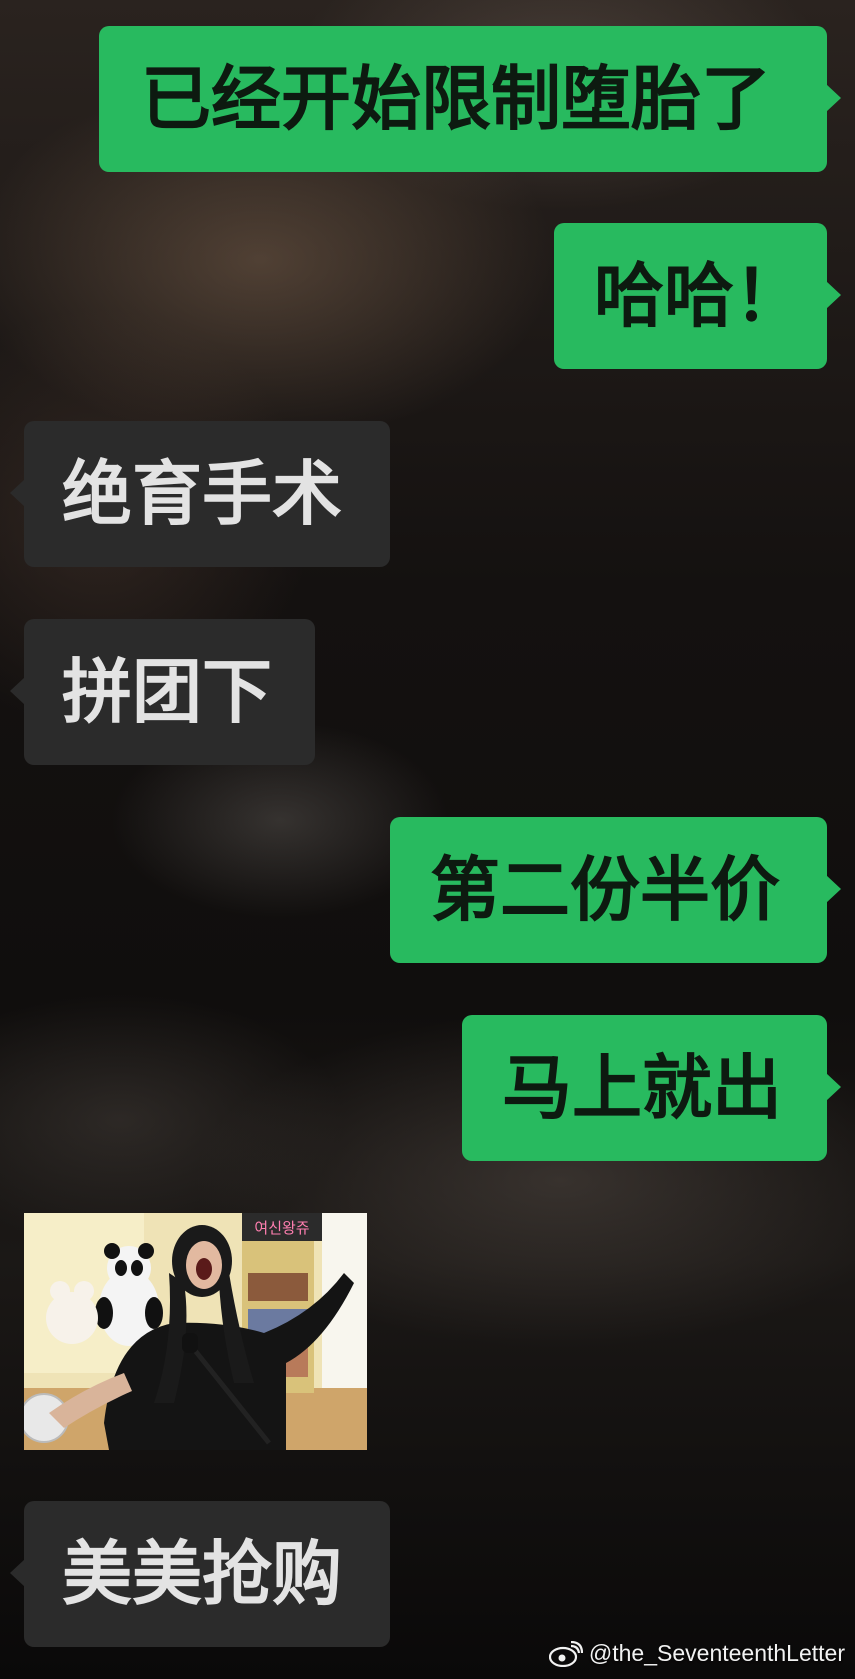 This screenshot has width=855, height=1679. I want to click on screaming-woman-image: 여신왕쥬, so click(195, 1331).